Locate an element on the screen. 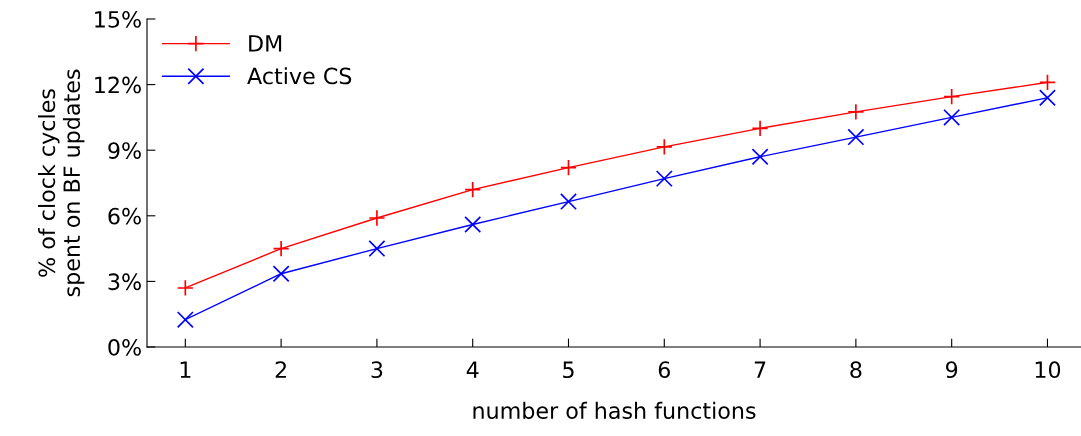 This screenshot has width=1081, height=436. x-tick-label: 8 is located at coordinates (856, 370).